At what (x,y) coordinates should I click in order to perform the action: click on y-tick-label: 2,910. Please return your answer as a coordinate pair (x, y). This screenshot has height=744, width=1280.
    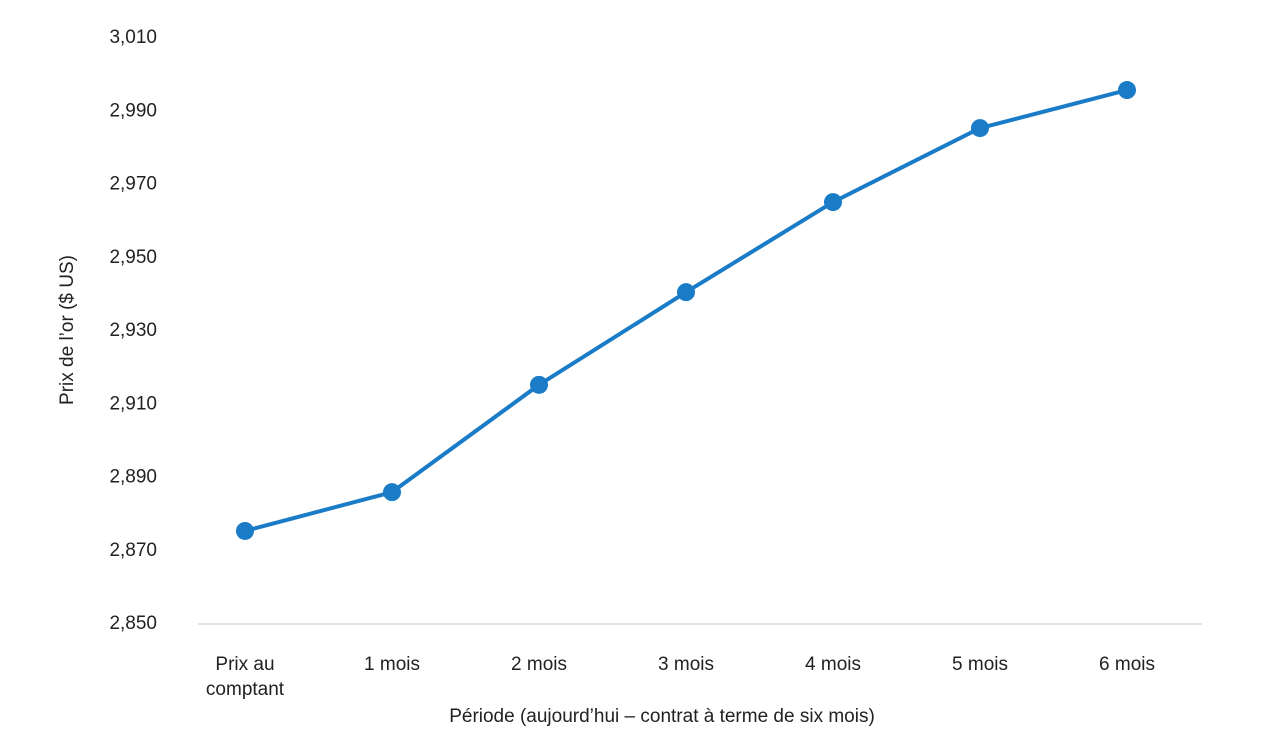
    Looking at the image, I should click on (133, 403).